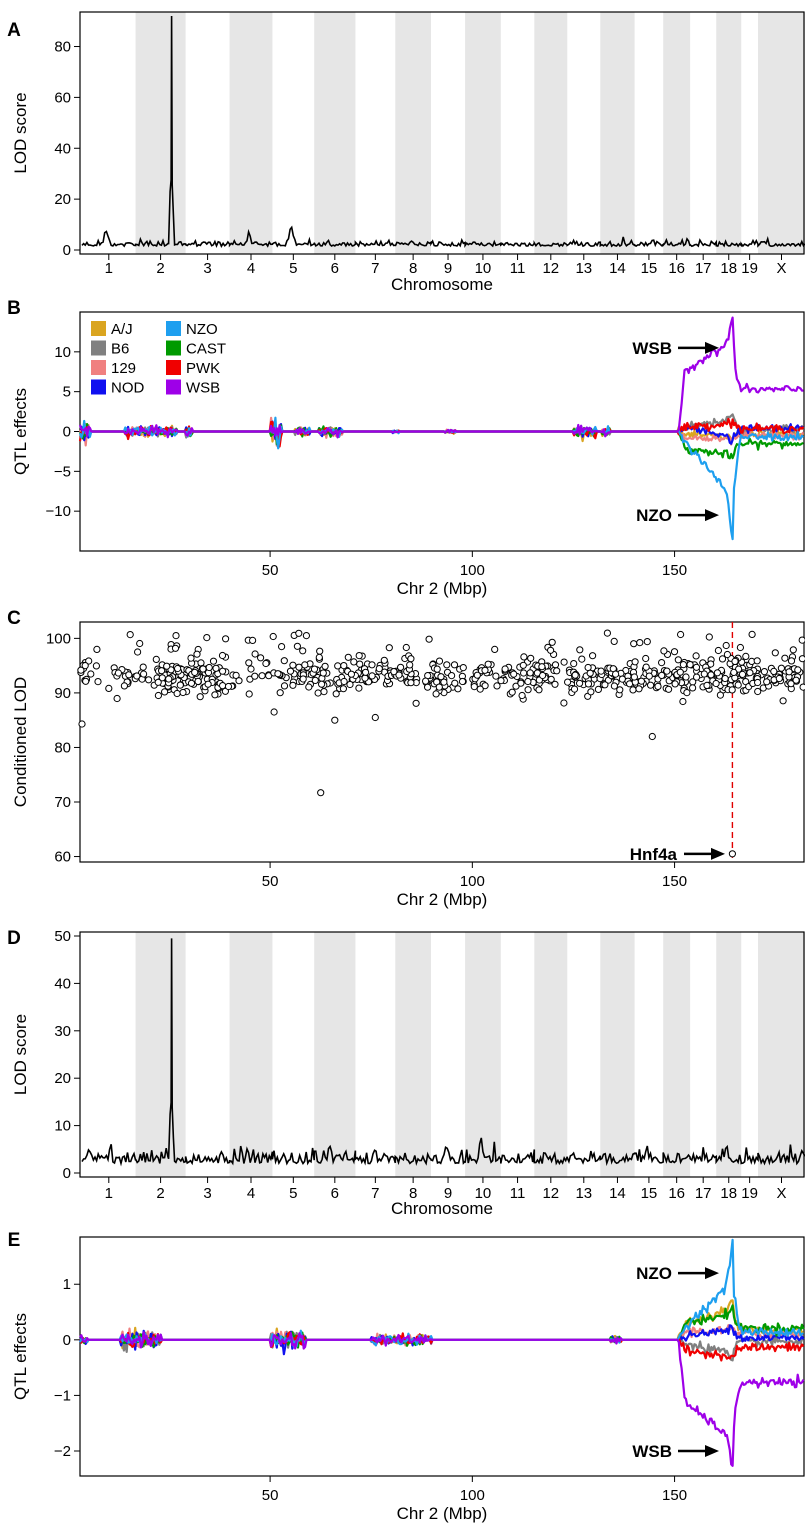 Image resolution: width=805 pixels, height=1531 pixels. What do you see at coordinates (20, 132) in the screenshot?
I see `y-axis-title: LOD score` at bounding box center [20, 132].